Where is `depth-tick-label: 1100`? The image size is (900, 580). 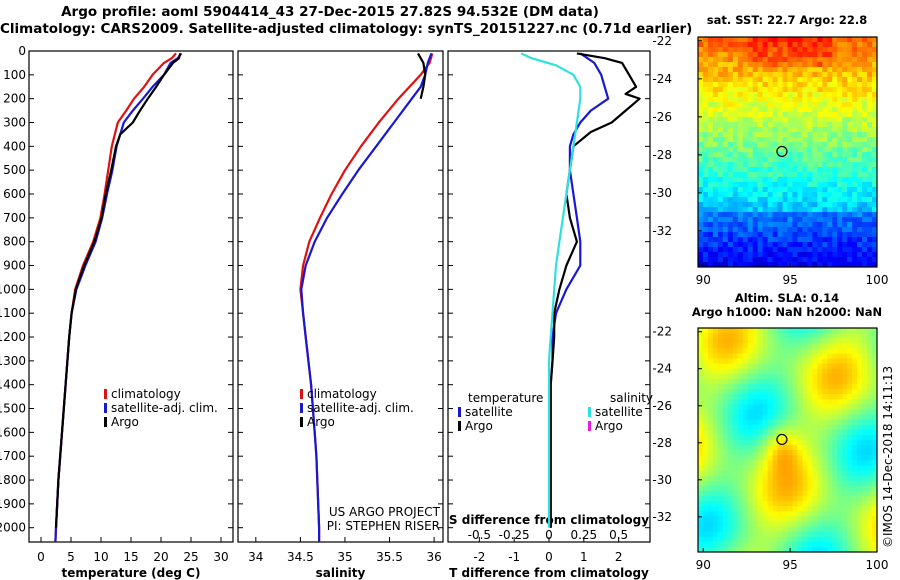
depth-tick-label: 1100 is located at coordinates (13, 313).